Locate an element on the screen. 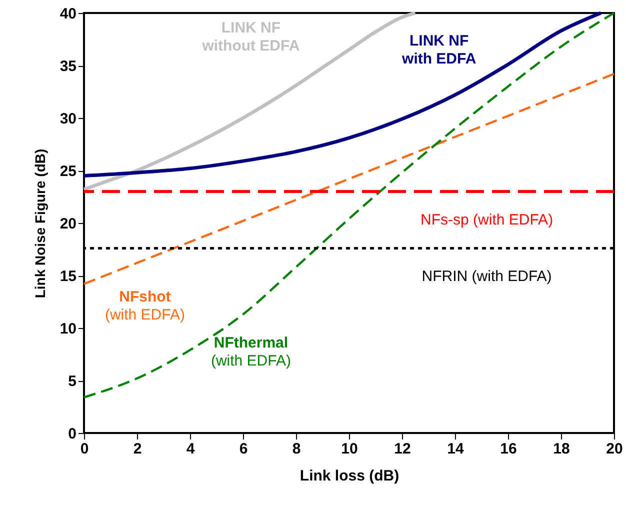 The image size is (626, 510). x-tick-label: 12 is located at coordinates (402, 449).